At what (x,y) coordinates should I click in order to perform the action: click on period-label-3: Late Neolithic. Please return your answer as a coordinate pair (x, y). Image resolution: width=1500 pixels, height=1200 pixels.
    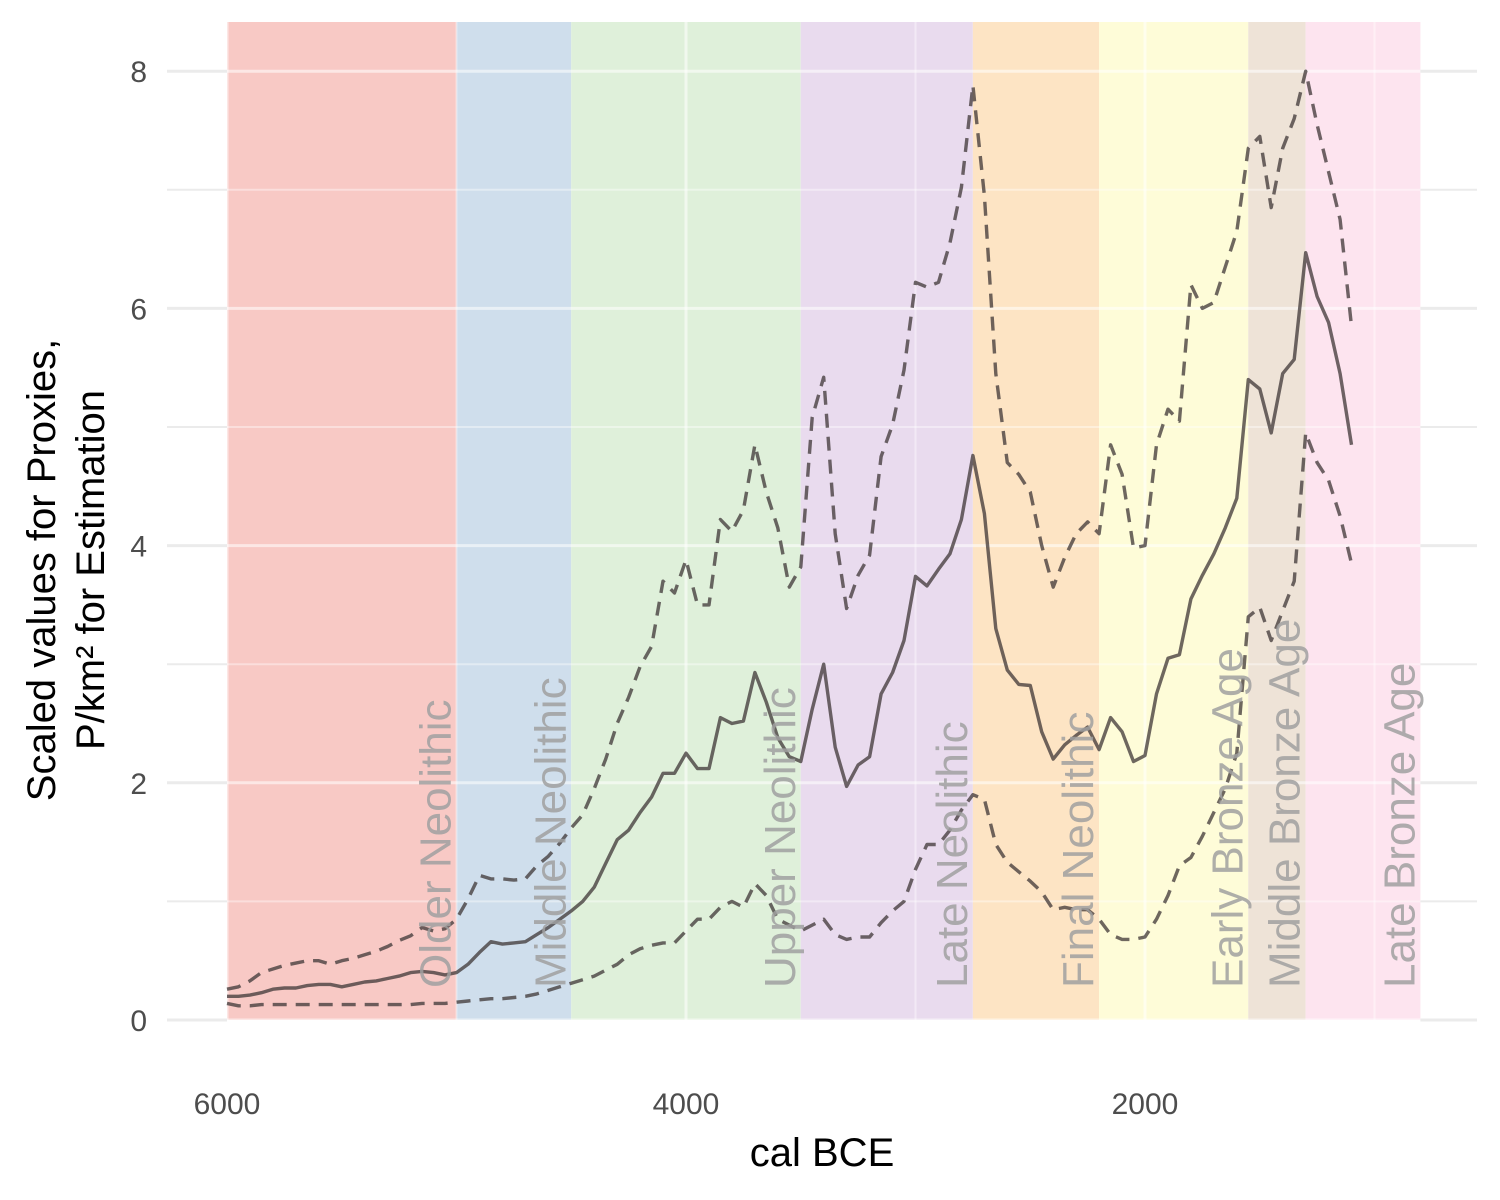
    Looking at the image, I should click on (952, 854).